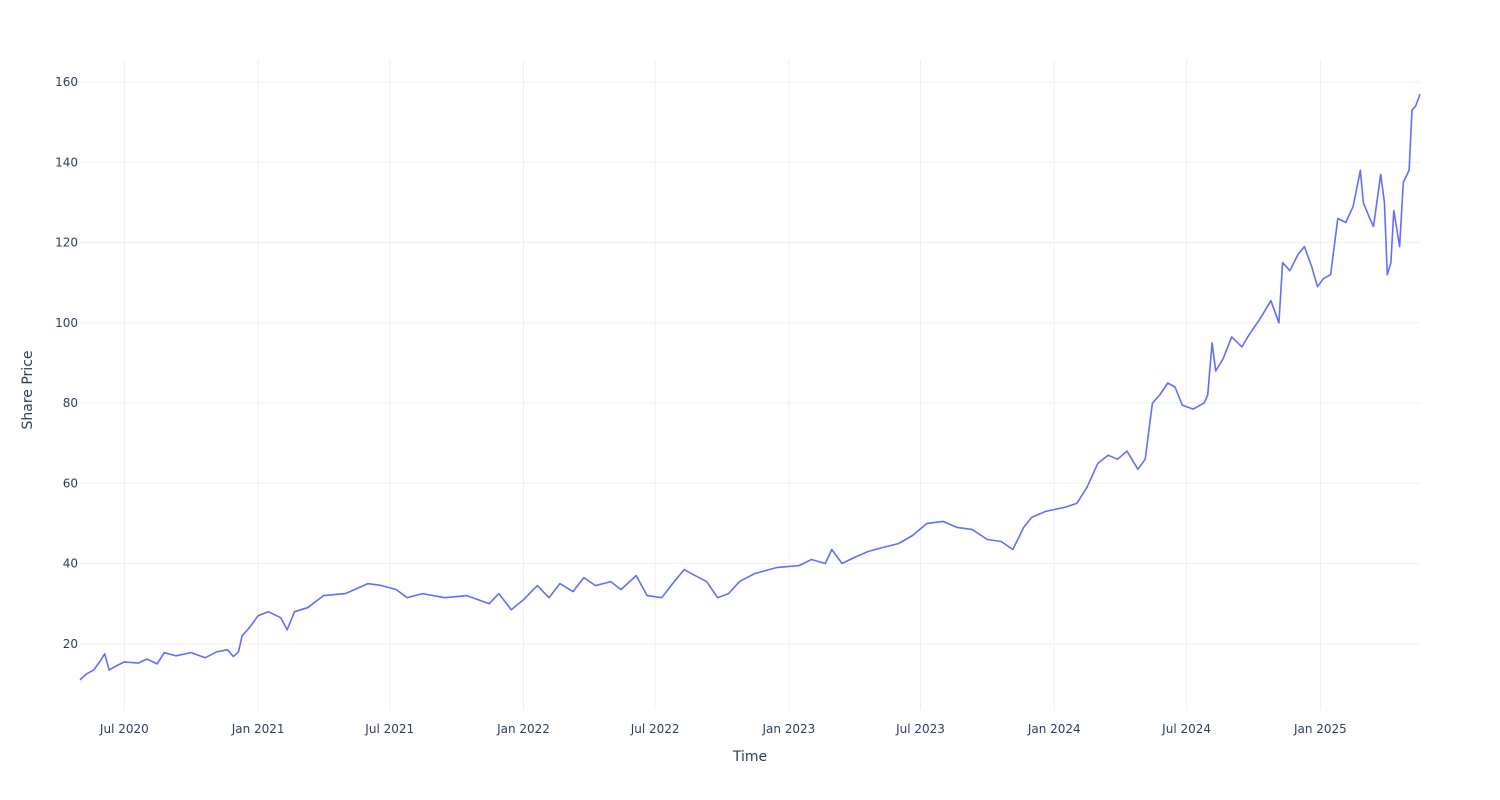  What do you see at coordinates (66, 323) in the screenshot?
I see `y-tick-label: 100` at bounding box center [66, 323].